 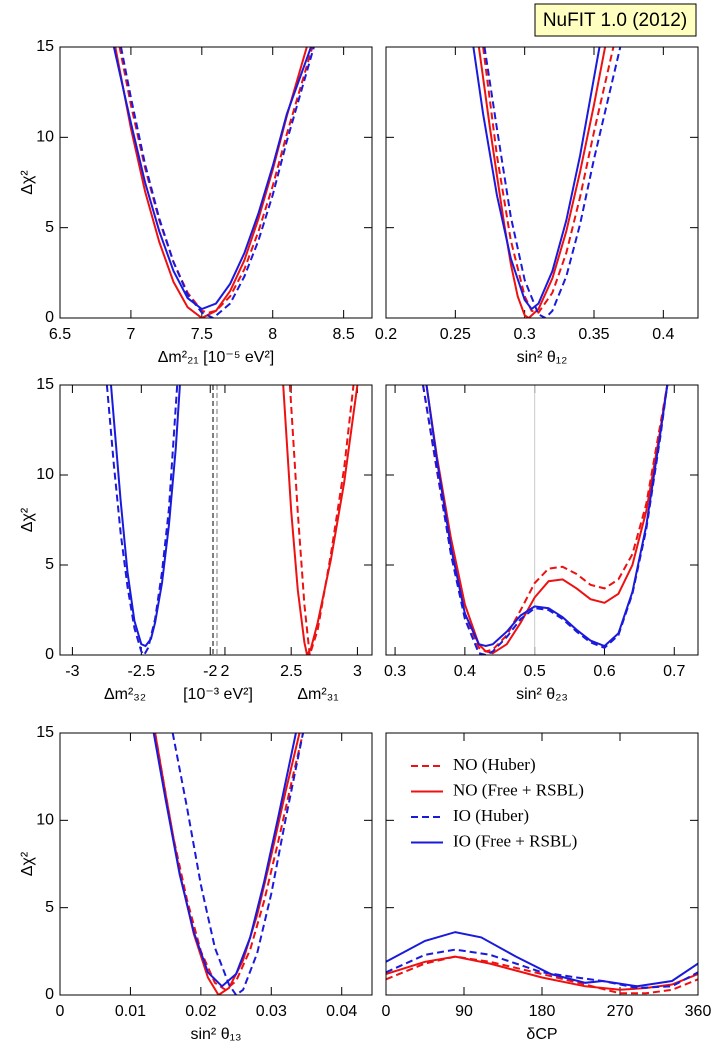 What do you see at coordinates (216, 357) in the screenshot?
I see `x-axis-label: Δm²₂₁ [10⁻⁵ eV²]` at bounding box center [216, 357].